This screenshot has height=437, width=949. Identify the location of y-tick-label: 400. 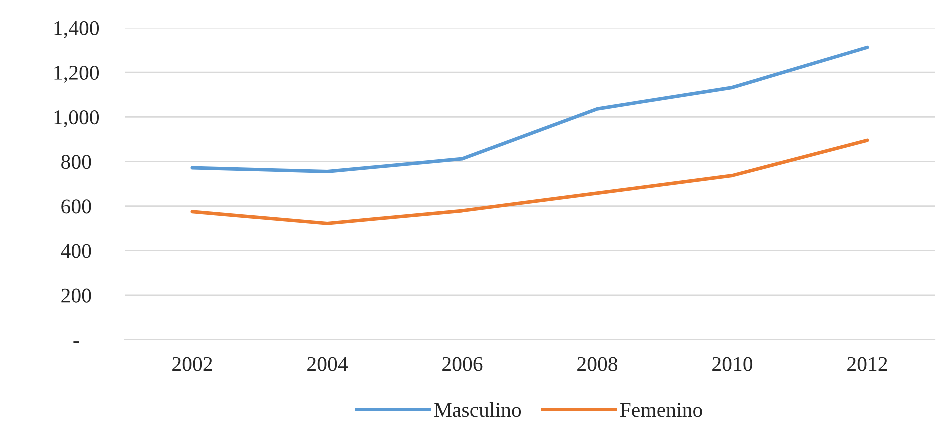
(76, 251).